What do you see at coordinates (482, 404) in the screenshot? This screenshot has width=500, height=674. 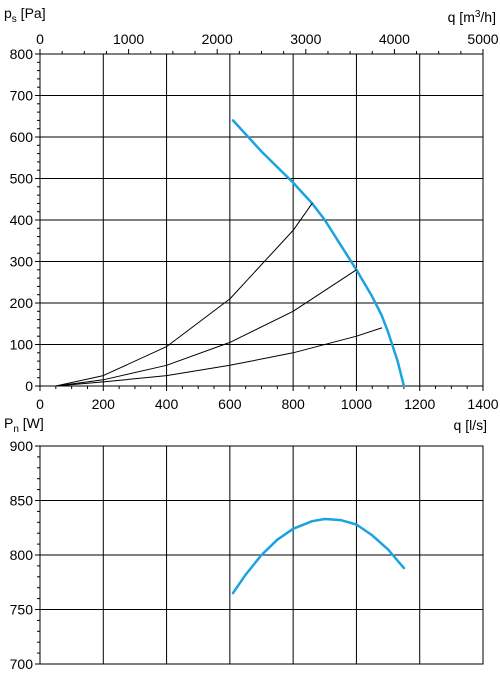 I see `x-tick-label-bottom-1400: 1400` at bounding box center [482, 404].